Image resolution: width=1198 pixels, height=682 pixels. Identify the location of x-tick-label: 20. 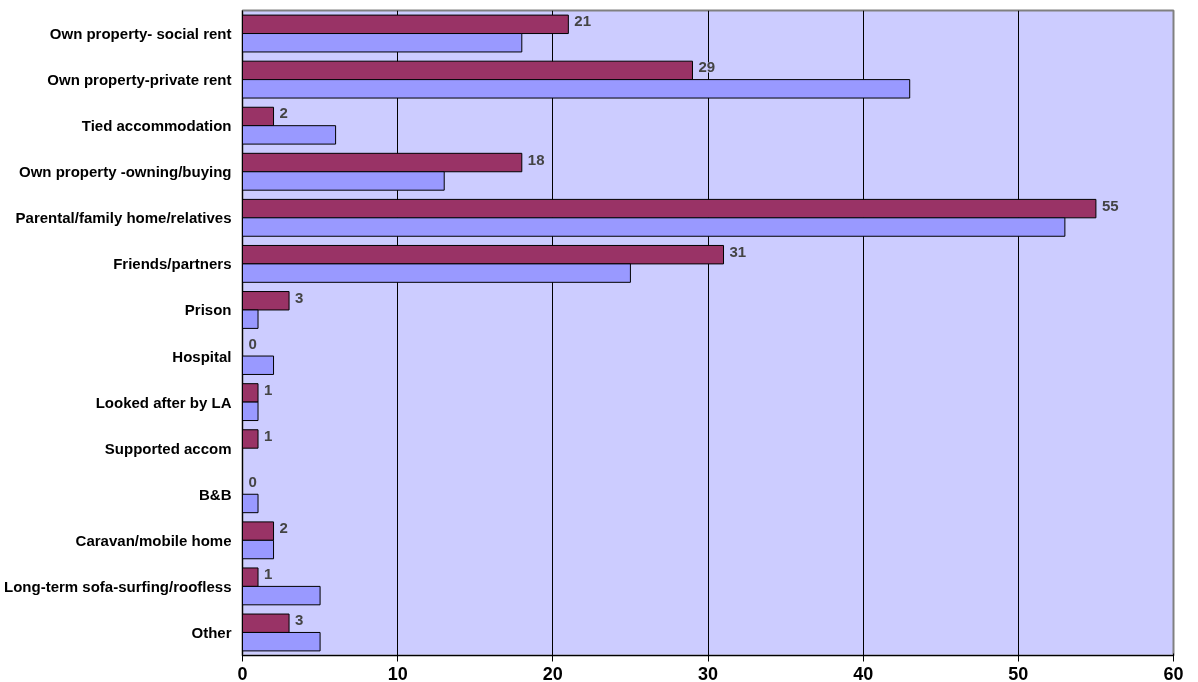
(552, 672).